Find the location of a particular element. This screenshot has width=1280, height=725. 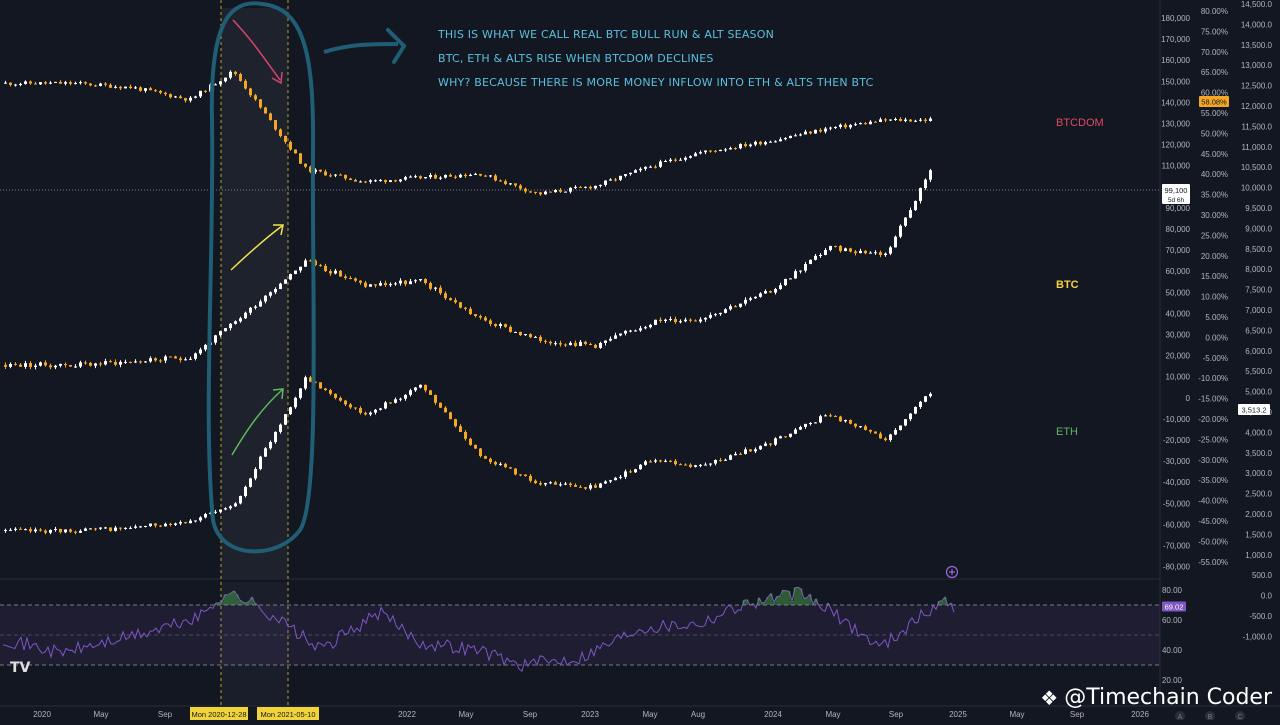

axis-mode-button-label: A is located at coordinates (1180, 717).